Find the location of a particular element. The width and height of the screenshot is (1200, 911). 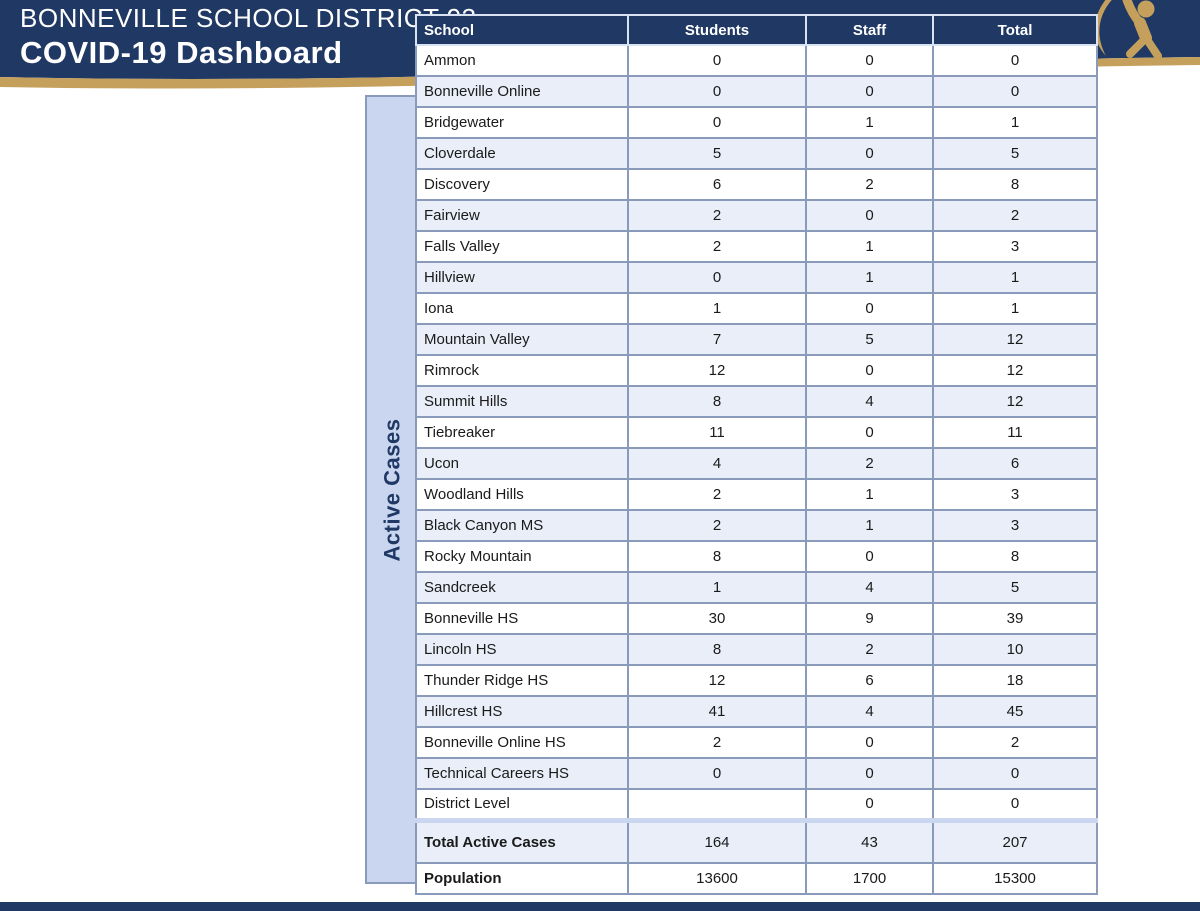

column-header-school: School is located at coordinates (522, 30).